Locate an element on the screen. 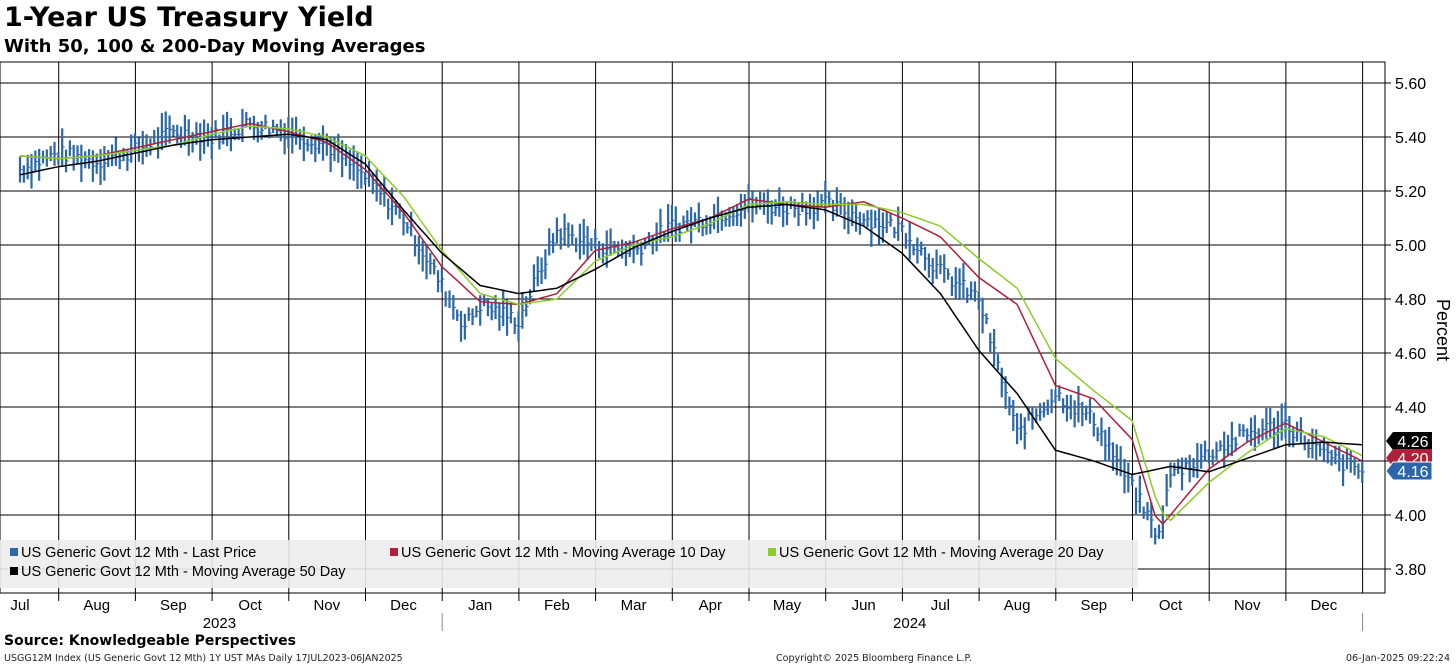 Image resolution: width=1456 pixels, height=666 pixels. last-tag-ma50 is located at coordinates (1409, 441).